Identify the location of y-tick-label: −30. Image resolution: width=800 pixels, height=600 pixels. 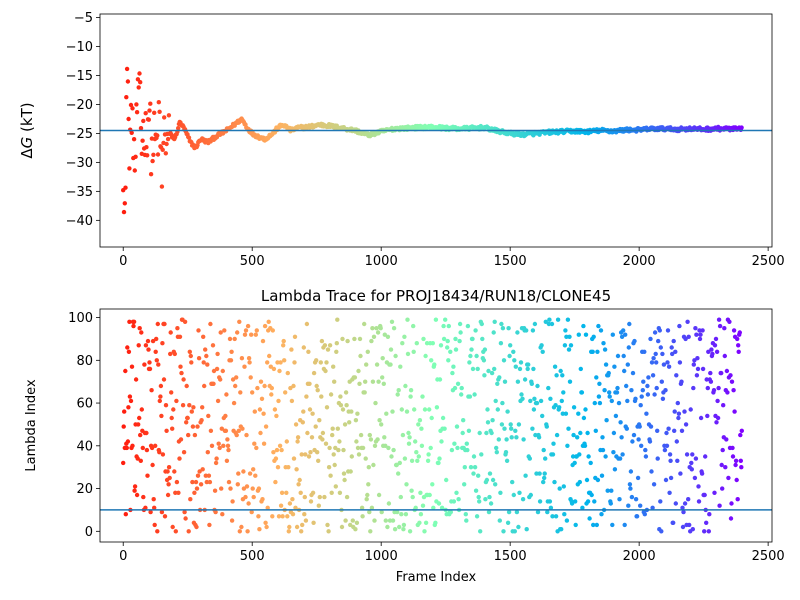
(79, 163).